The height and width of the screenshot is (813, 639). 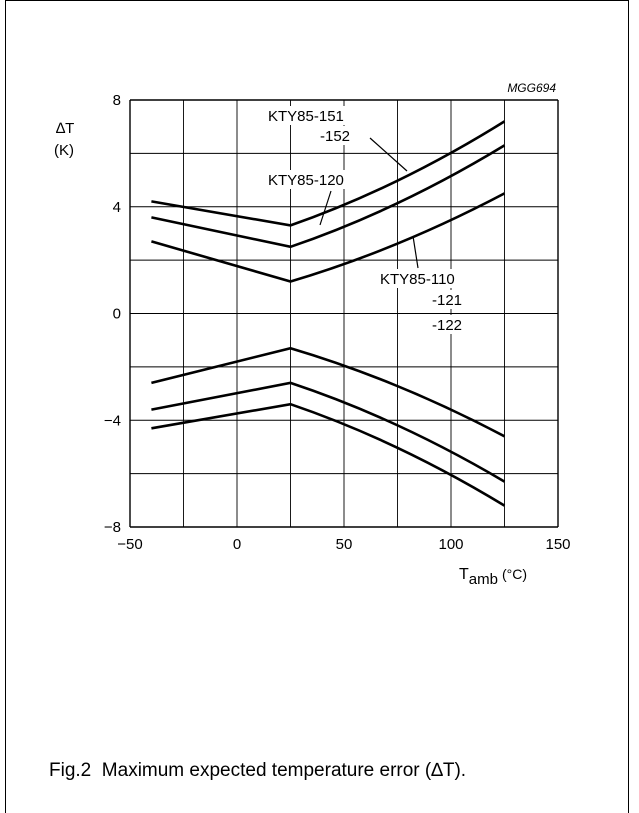 I want to click on annotation-label: KTY85-120, so click(x=306, y=180).